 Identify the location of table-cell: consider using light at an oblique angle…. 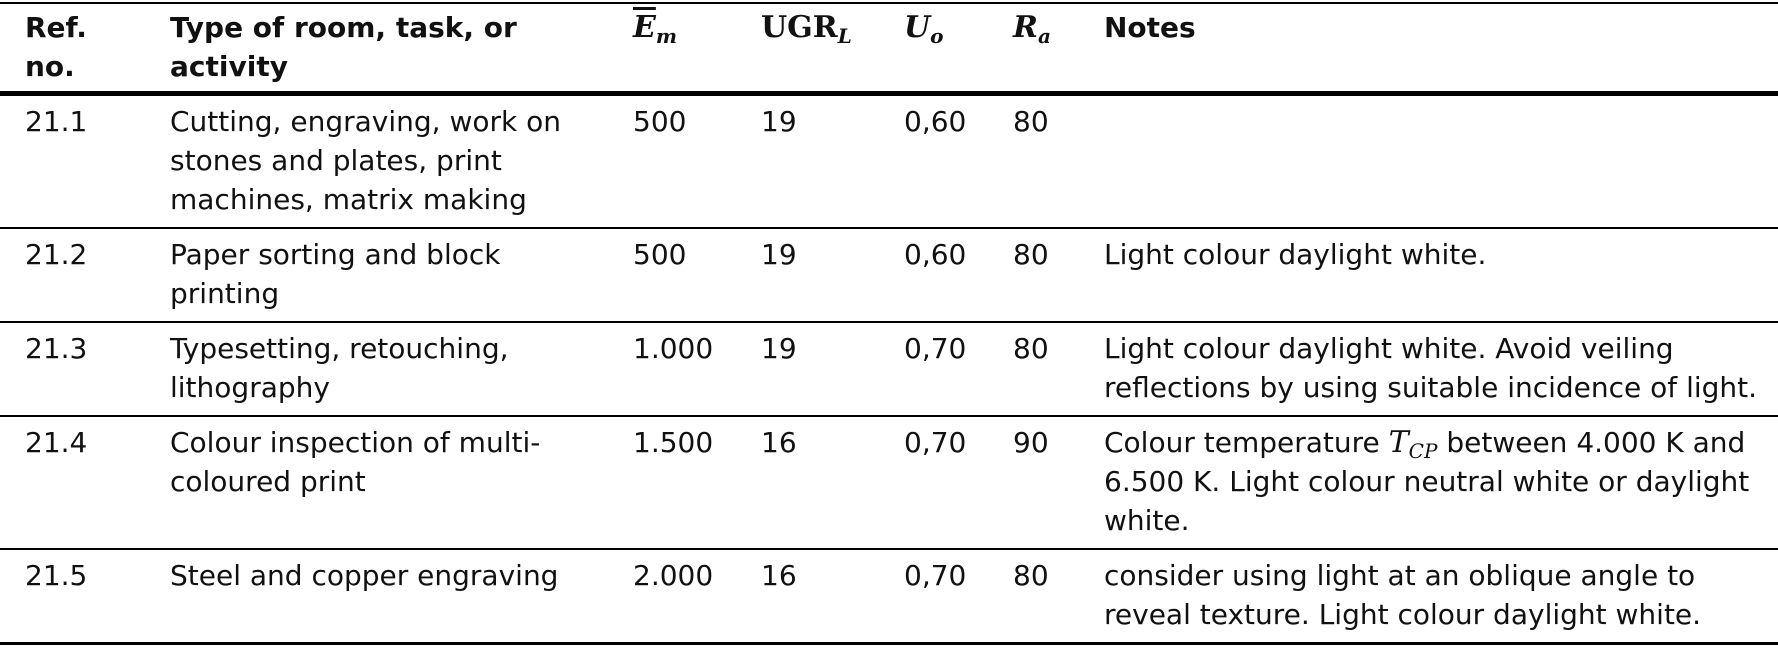
(1428, 596).